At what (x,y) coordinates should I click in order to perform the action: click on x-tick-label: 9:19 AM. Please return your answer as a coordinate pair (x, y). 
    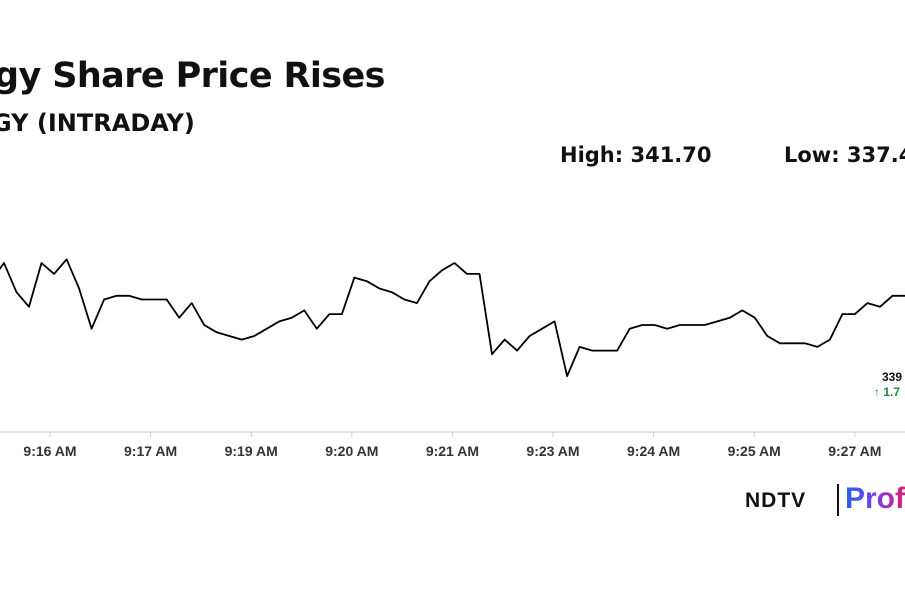
    Looking at the image, I should click on (251, 451).